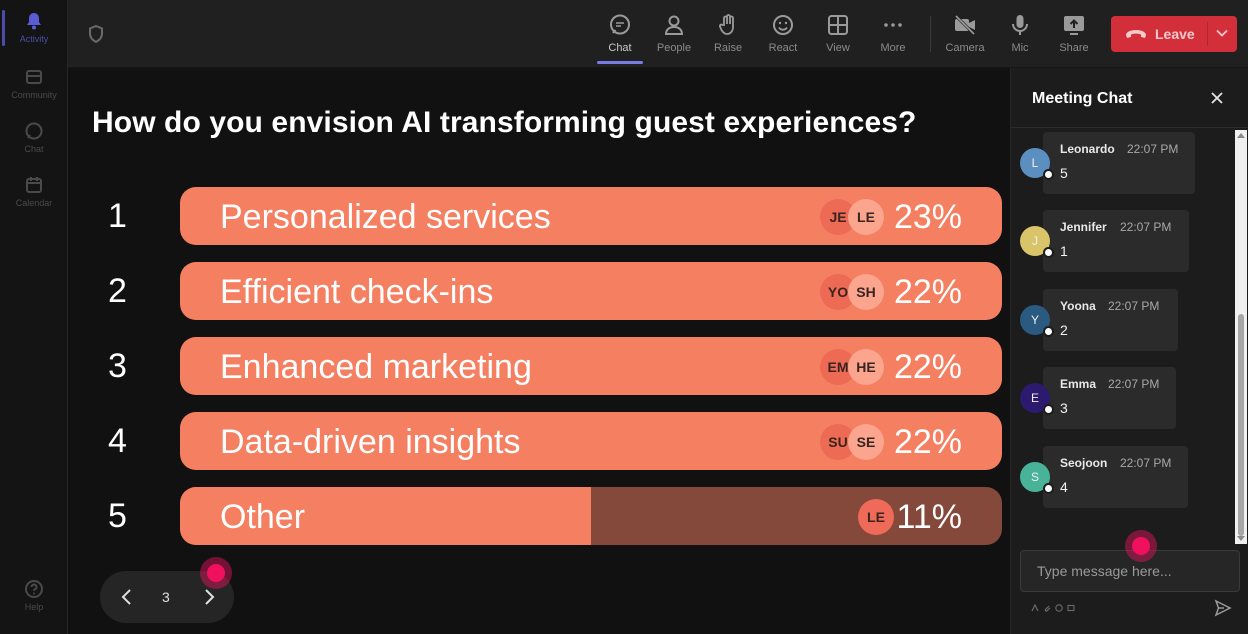 The width and height of the screenshot is (1248, 634). What do you see at coordinates (1064, 330) in the screenshot?
I see `message-text: 2` at bounding box center [1064, 330].